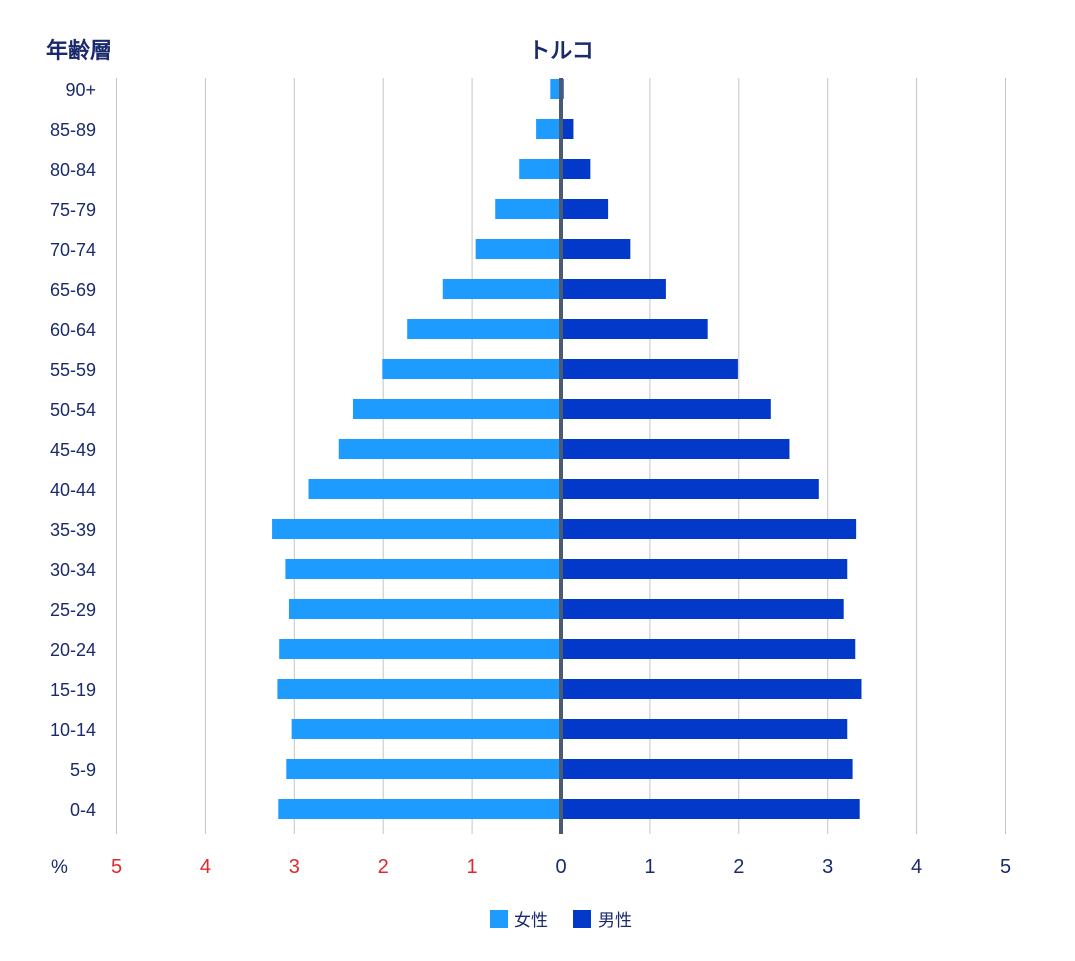 The image size is (1075, 961). Describe the element at coordinates (79, 51) in the screenshot. I see `y-axis-title: 年齢層` at that location.